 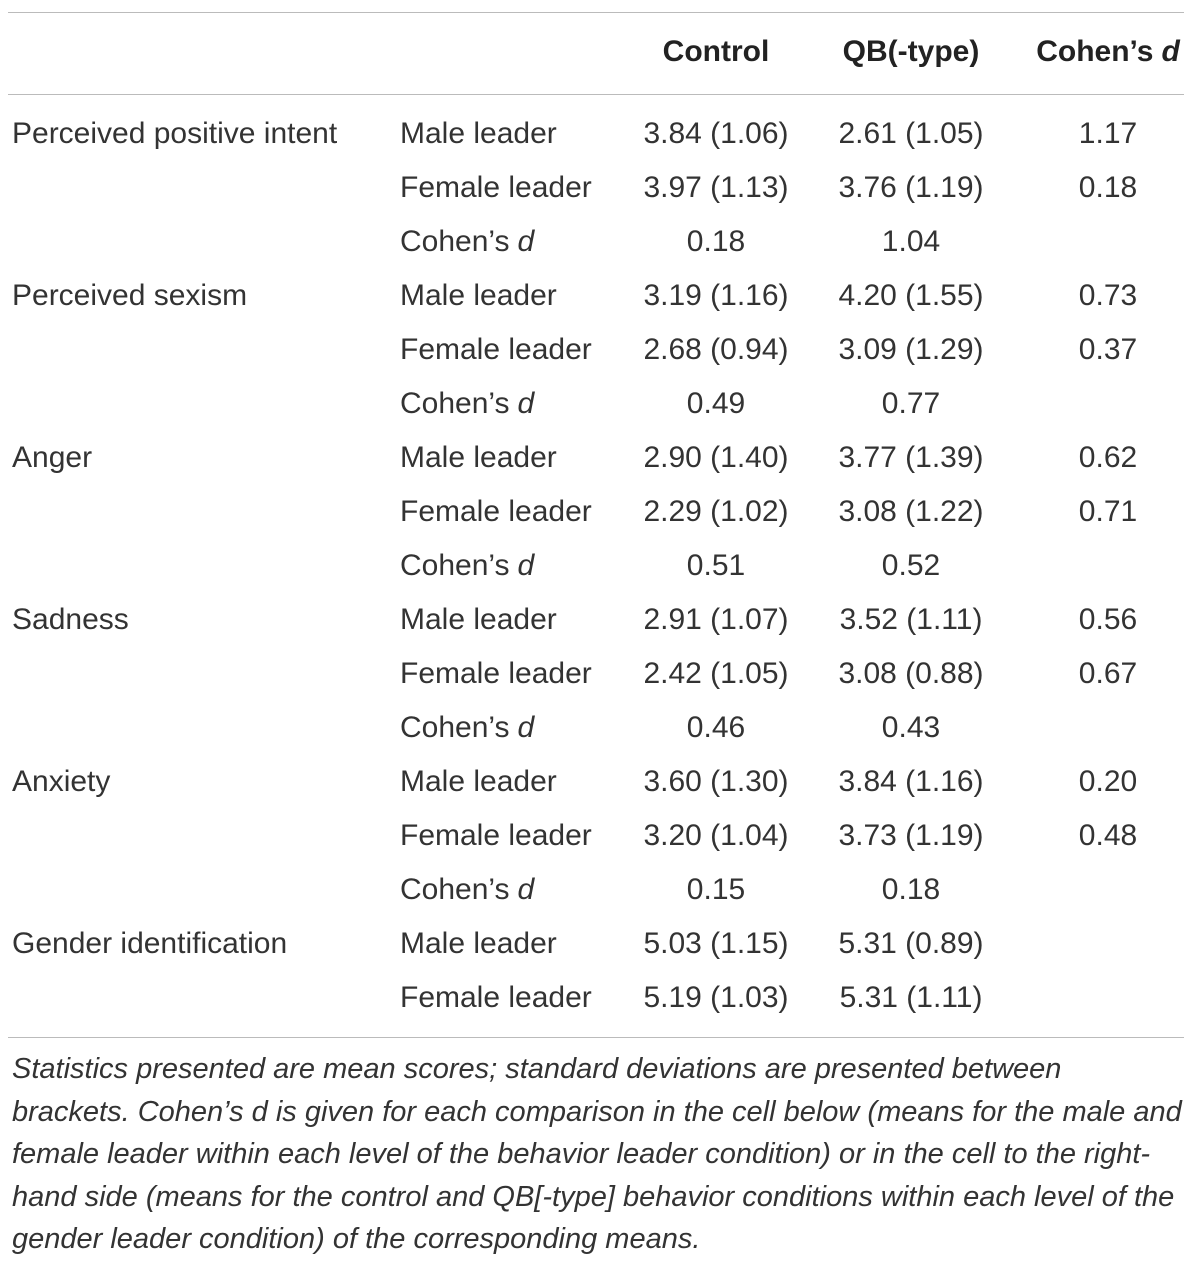 What do you see at coordinates (1108, 511) in the screenshot?
I see `value-cell: 0.71` at bounding box center [1108, 511].